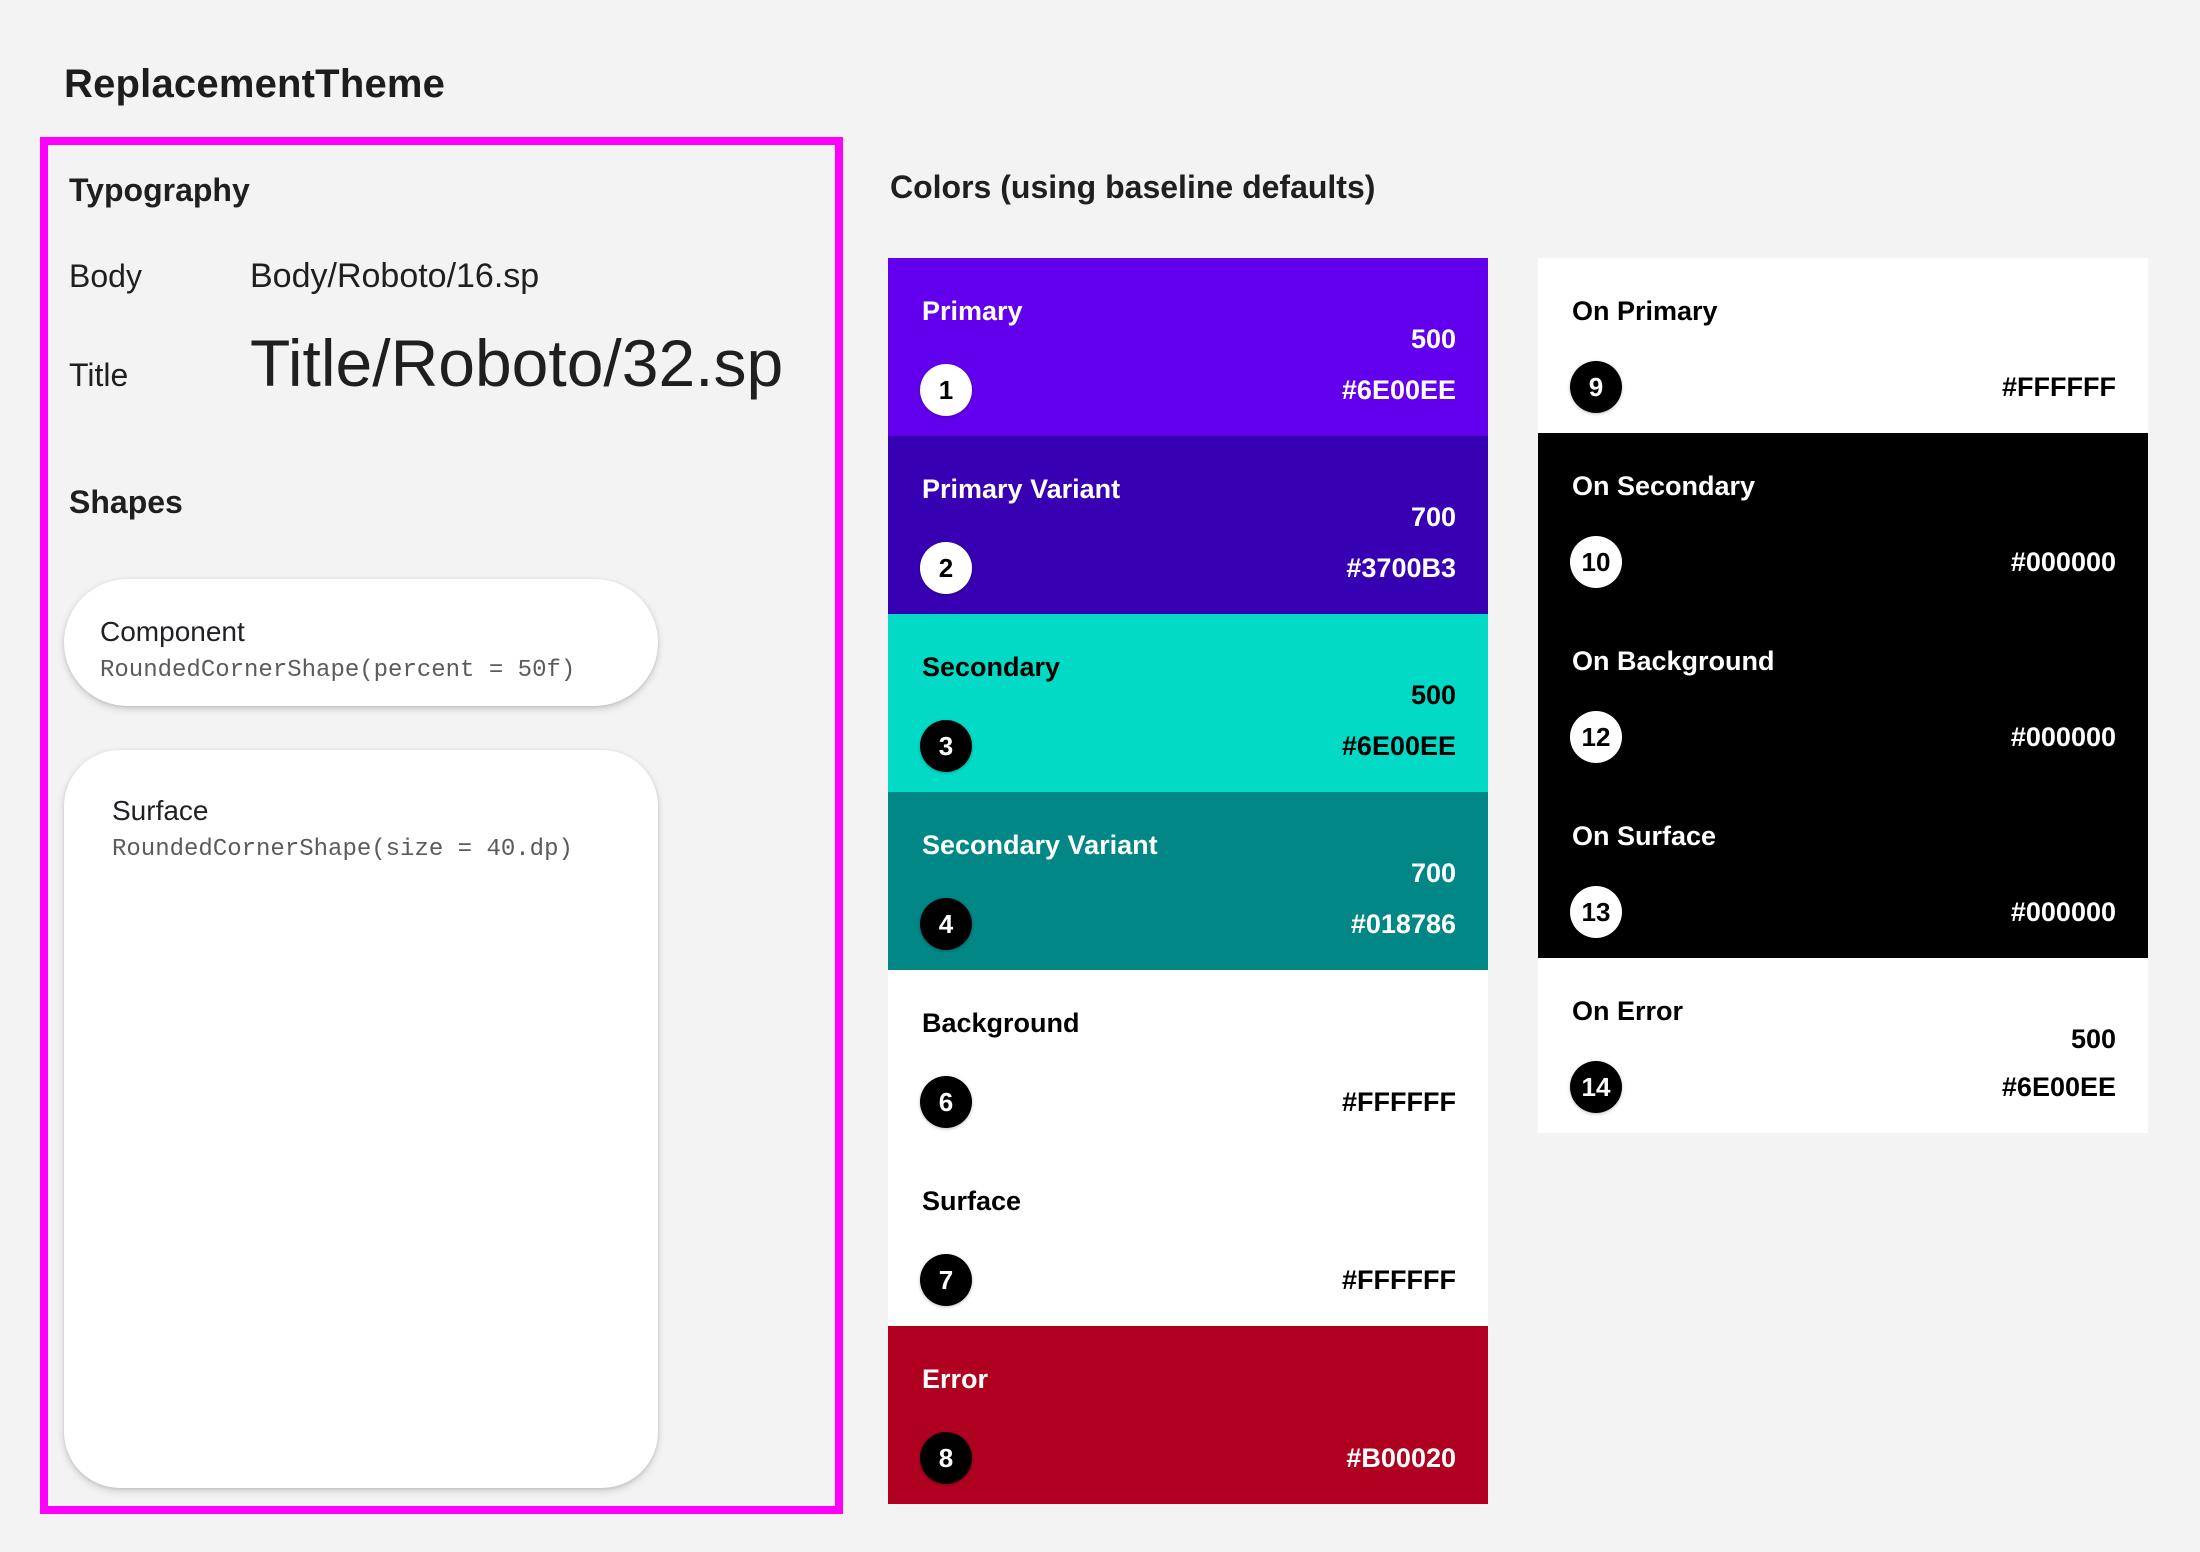  Describe the element at coordinates (159, 190) in the screenshot. I see `typography-heading: Typography` at that location.